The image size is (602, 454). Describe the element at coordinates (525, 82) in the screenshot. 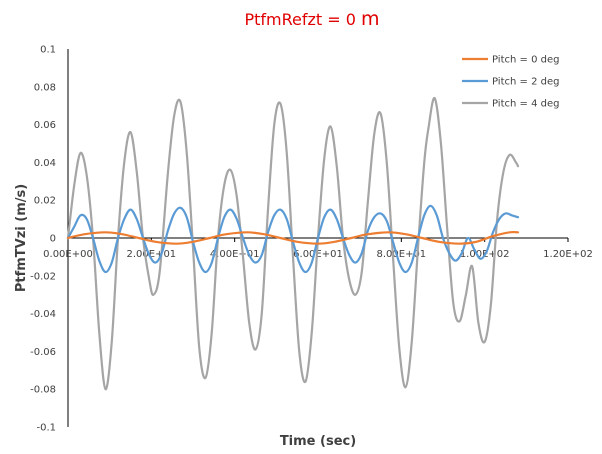

I see `legend-label: Pitch = 2 deg` at that location.